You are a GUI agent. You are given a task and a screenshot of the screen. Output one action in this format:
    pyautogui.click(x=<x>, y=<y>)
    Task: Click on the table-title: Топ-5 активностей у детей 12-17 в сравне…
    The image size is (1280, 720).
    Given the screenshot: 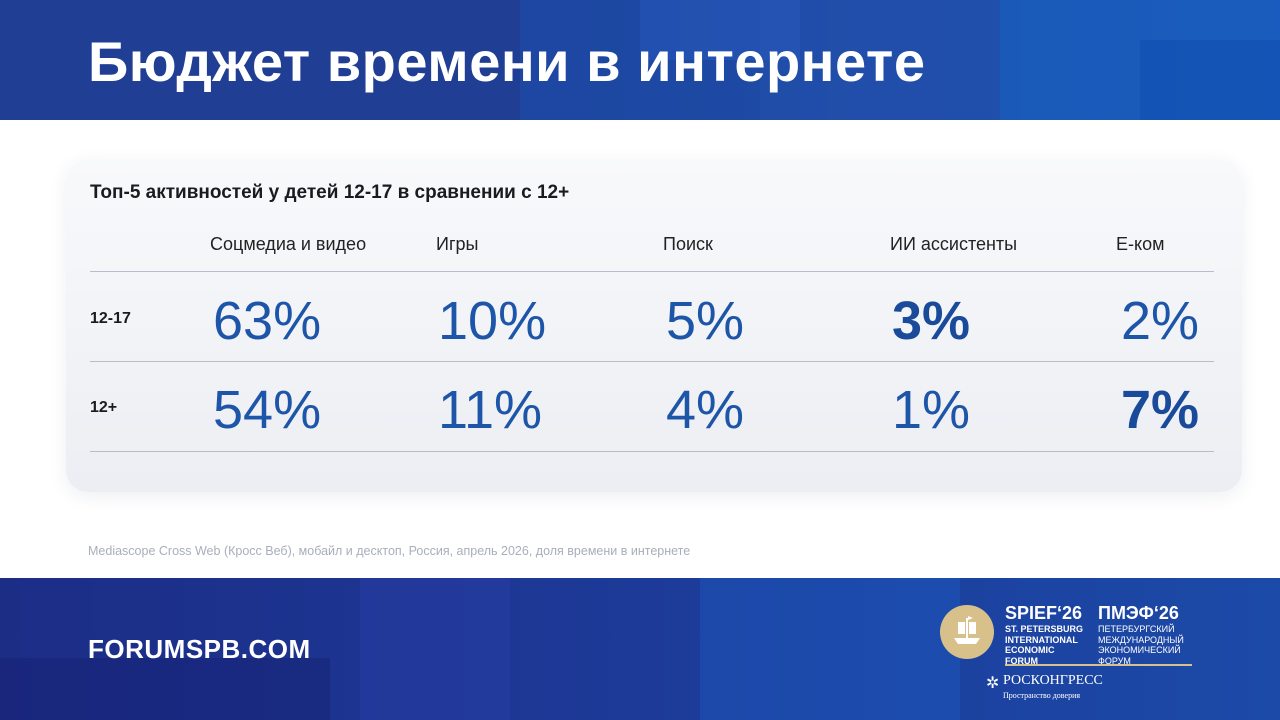 What is the action you would take?
    pyautogui.click(x=330, y=192)
    